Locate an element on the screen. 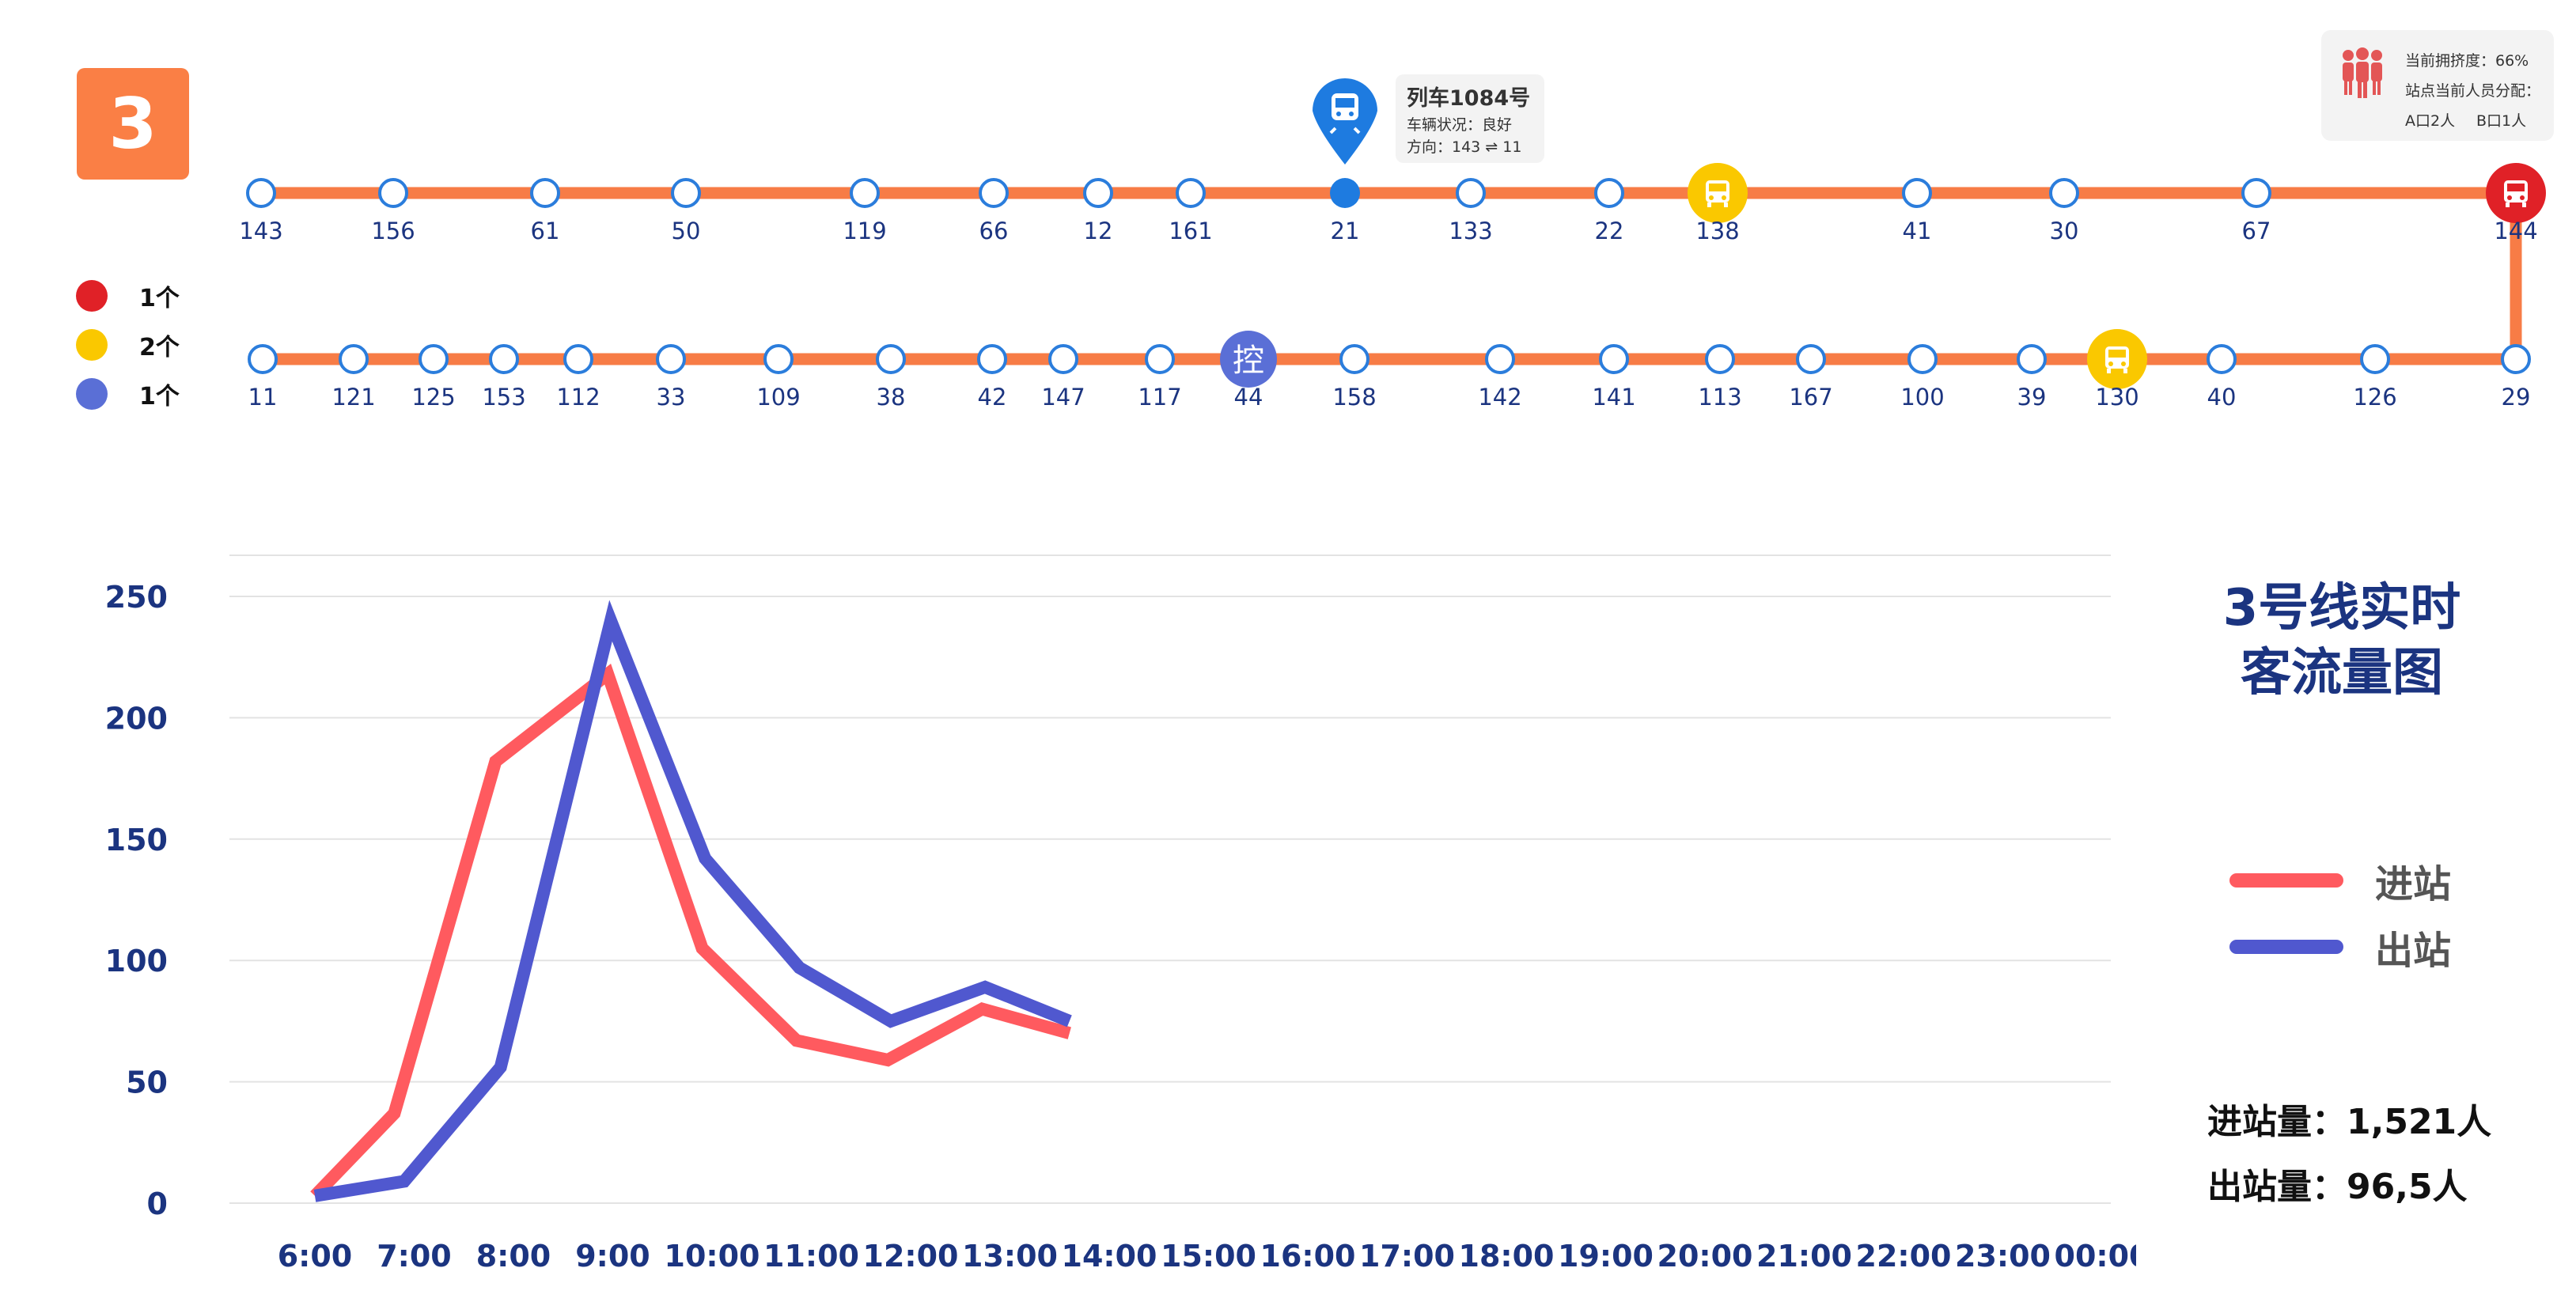  legend-blue-label: 1个 is located at coordinates (159, 397).